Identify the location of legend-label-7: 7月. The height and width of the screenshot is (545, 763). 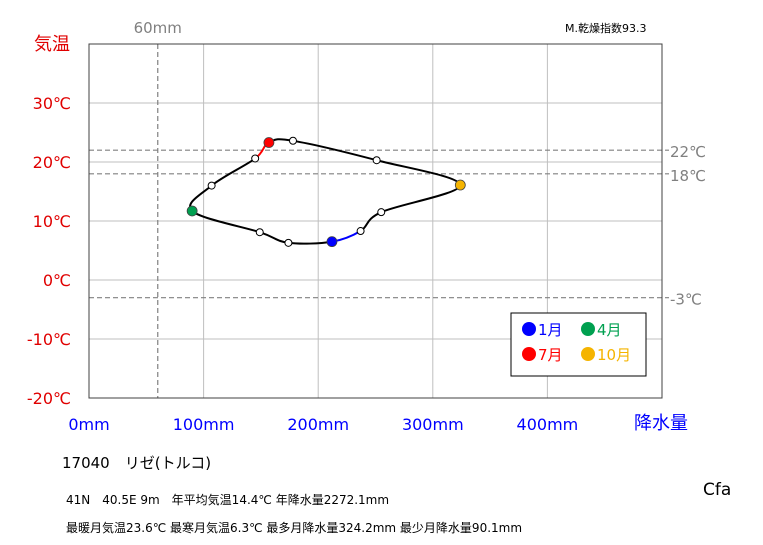
(550, 355).